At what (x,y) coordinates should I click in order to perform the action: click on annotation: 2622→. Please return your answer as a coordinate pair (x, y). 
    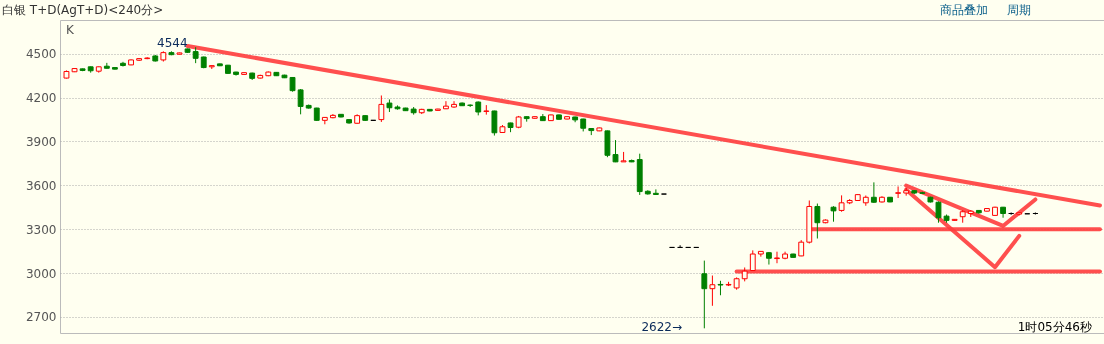
    Looking at the image, I should click on (661, 327).